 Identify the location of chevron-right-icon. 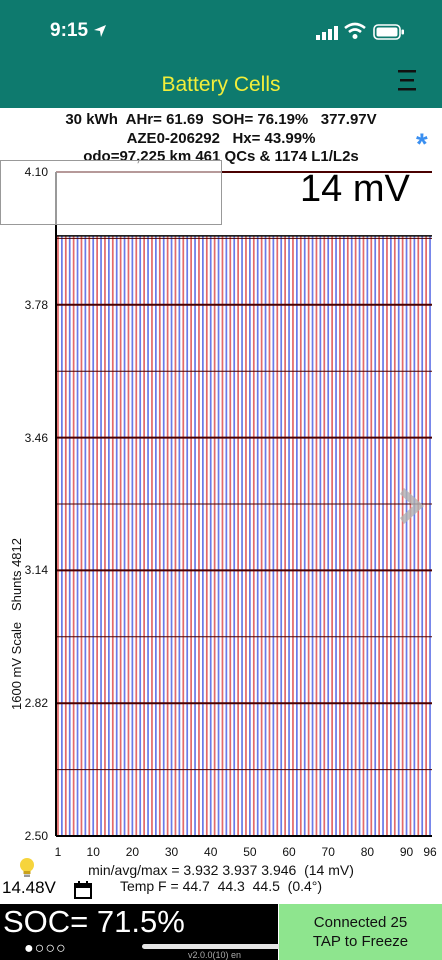
(414, 506).